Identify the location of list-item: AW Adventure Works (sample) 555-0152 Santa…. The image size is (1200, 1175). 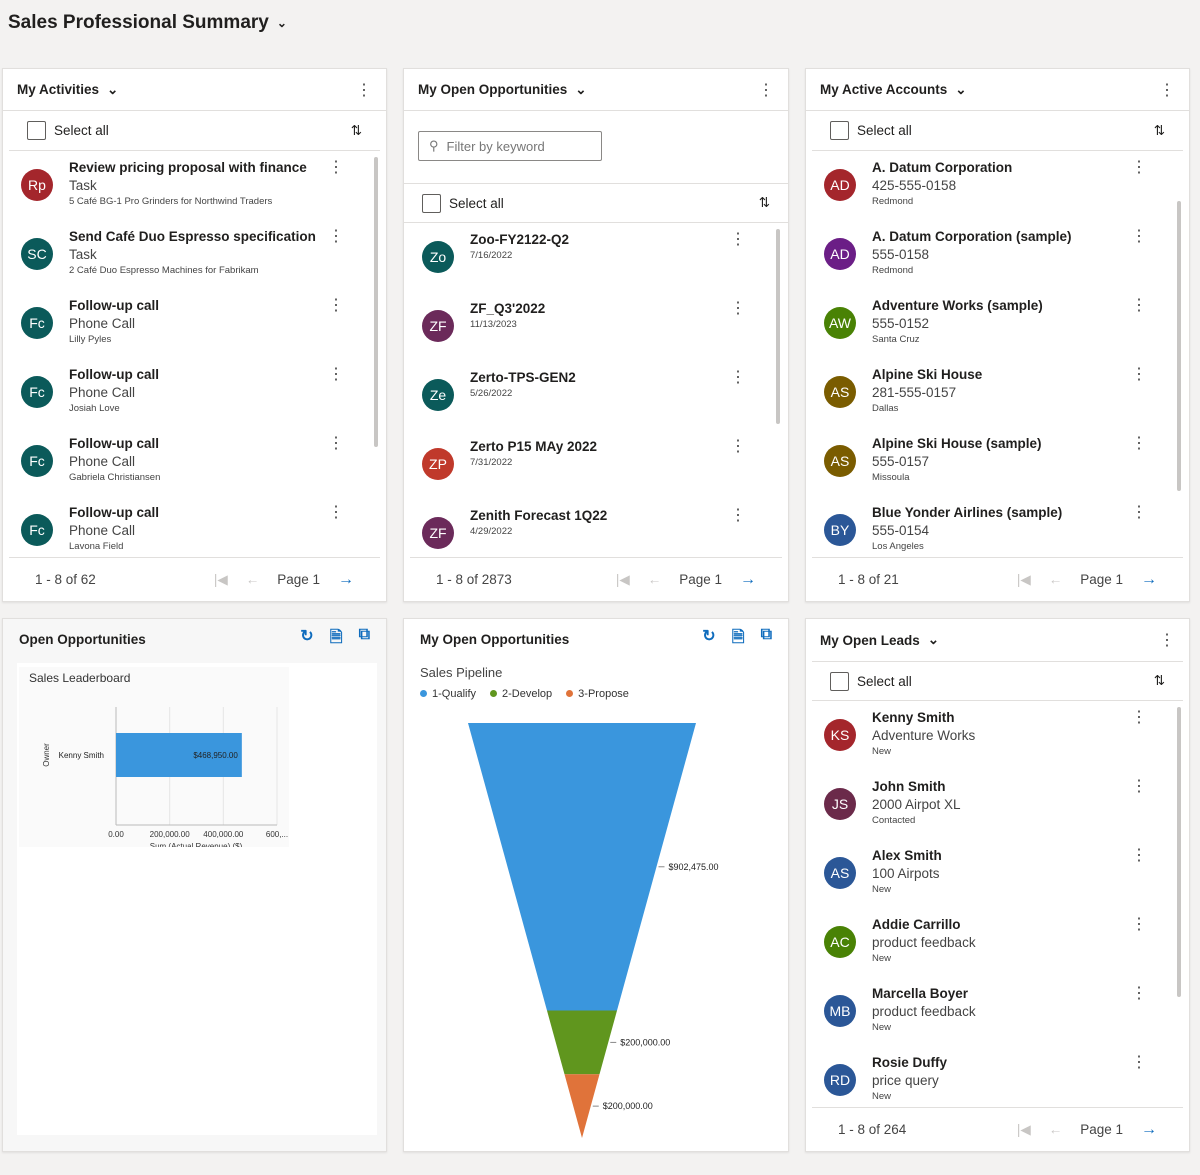
(997, 323).